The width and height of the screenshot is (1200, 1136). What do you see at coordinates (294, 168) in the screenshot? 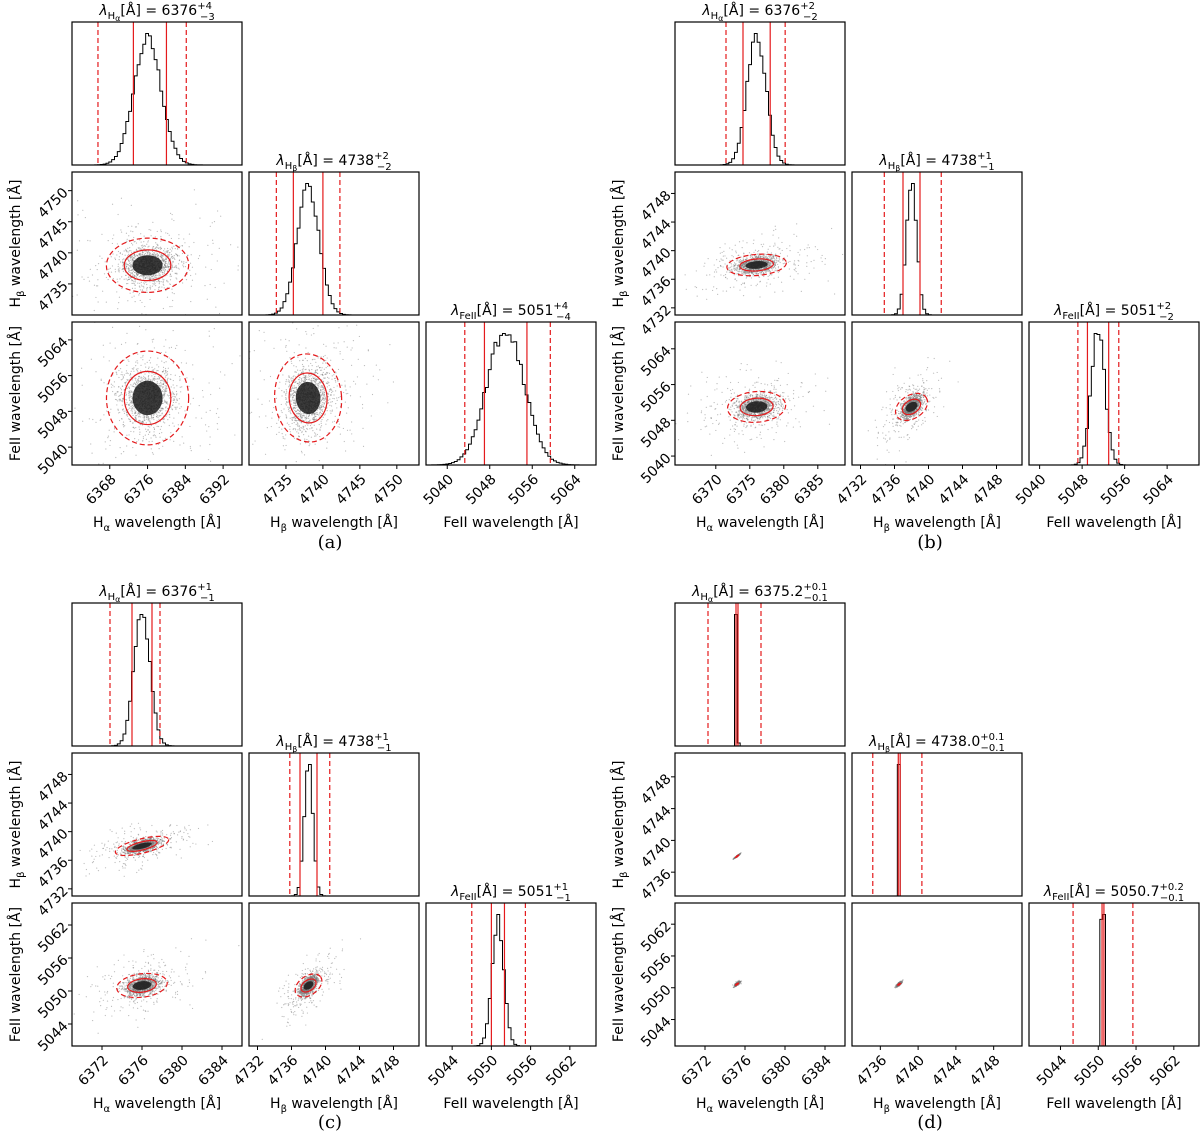
I see `title-subsubscript: β` at bounding box center [294, 168].